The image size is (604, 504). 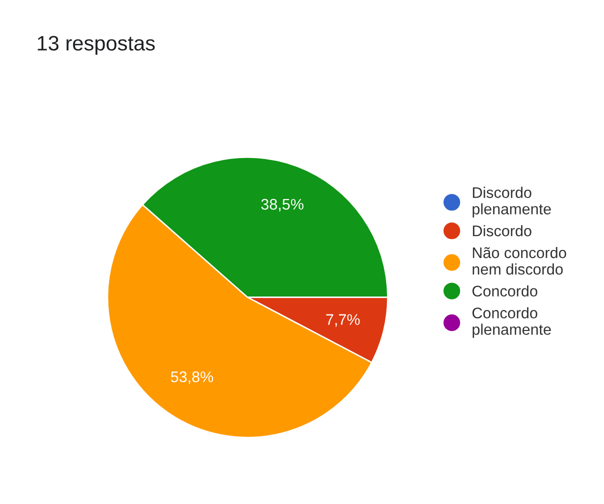 I want to click on legend-label: Discordo, so click(x=502, y=230).